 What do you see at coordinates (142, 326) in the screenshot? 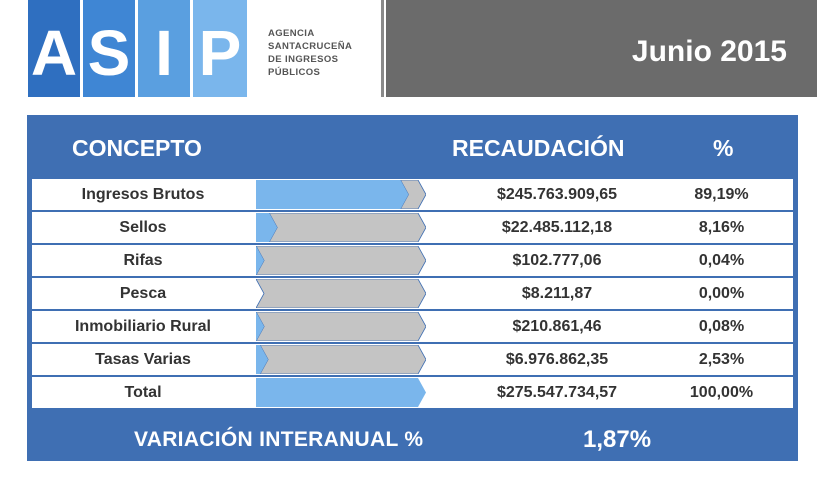
I see `row-concepto: Inmobiliario Rural` at bounding box center [142, 326].